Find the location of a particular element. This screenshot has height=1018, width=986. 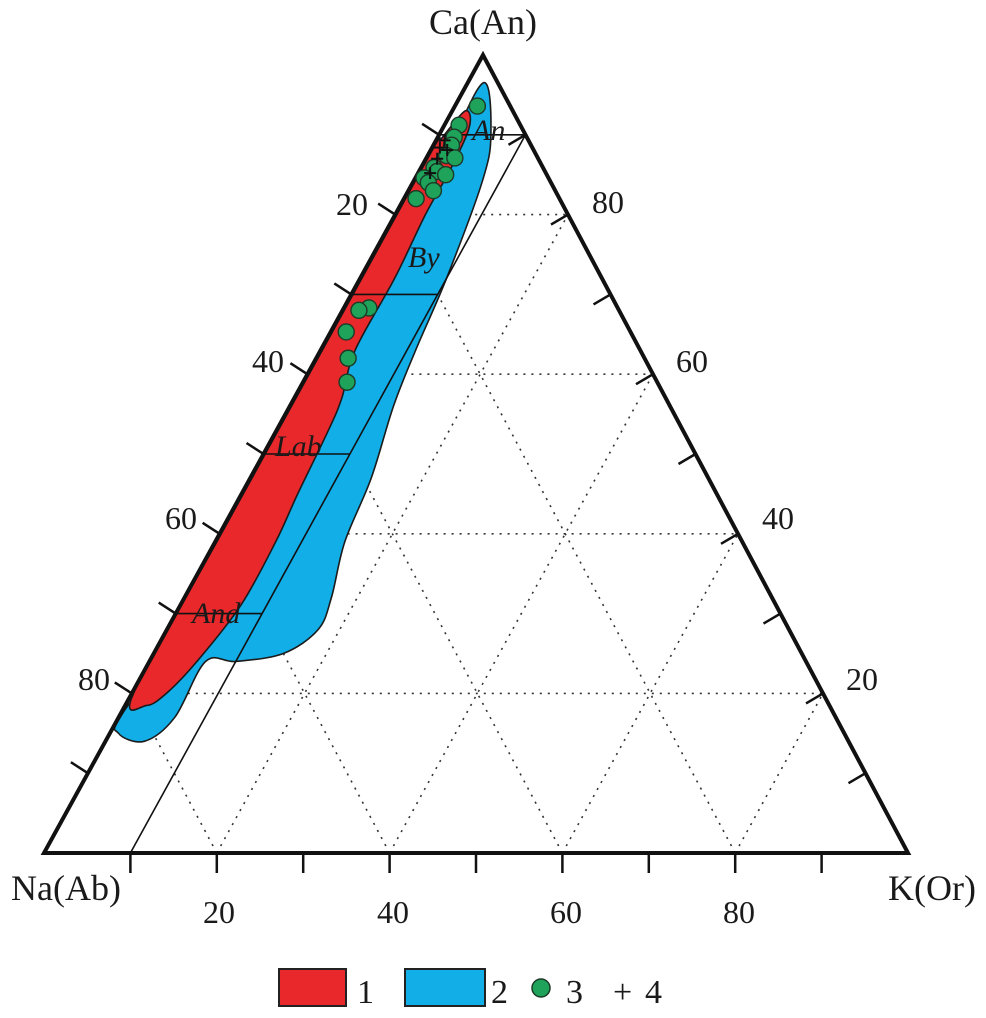

right-tick-label-80: 80 is located at coordinates (608, 202).